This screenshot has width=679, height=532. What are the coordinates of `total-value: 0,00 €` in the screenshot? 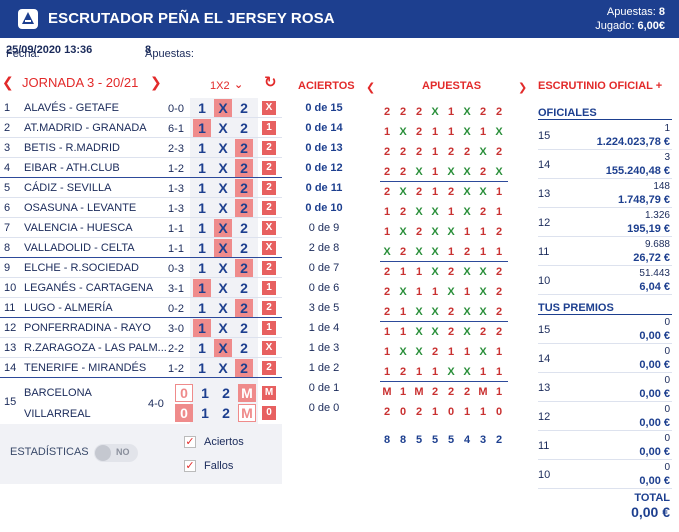 It's located at (650, 512).